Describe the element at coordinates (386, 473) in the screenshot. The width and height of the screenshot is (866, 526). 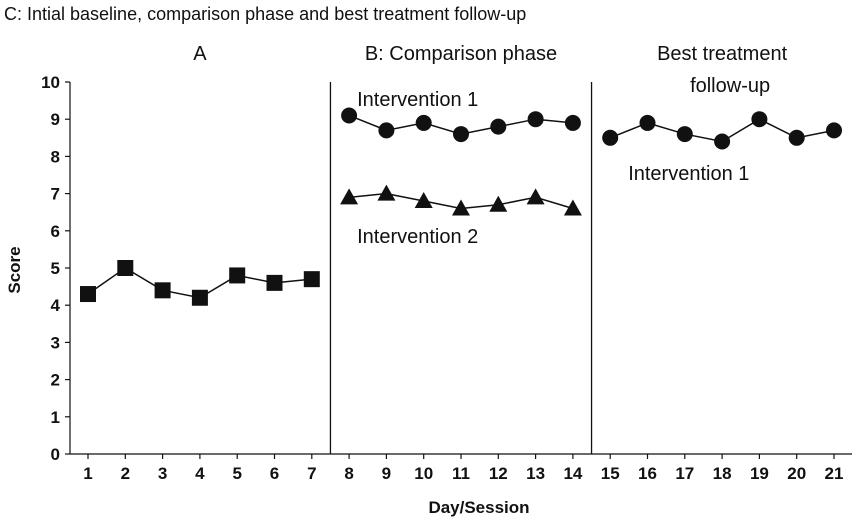
I see `x-tick-label: 9` at that location.